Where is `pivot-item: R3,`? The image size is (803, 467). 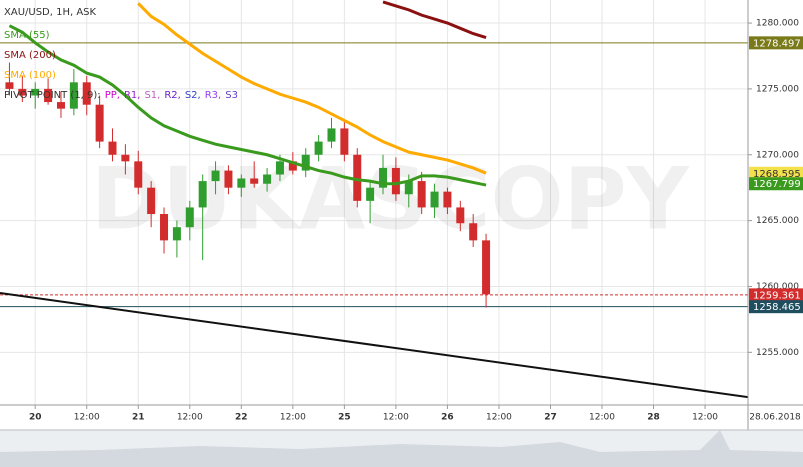
pivot-item: R3, is located at coordinates (213, 95).